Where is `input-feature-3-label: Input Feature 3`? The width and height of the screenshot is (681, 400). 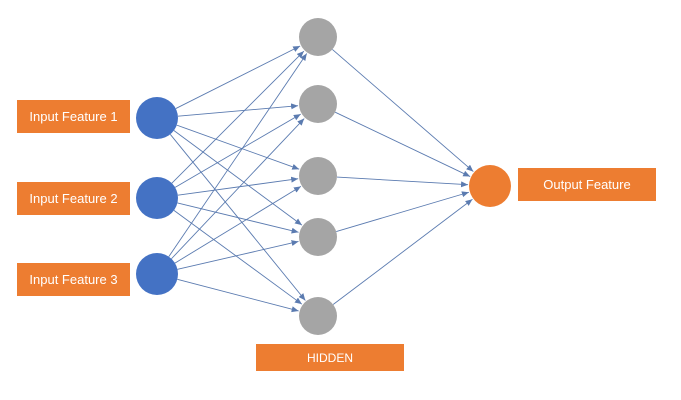
input-feature-3-label: Input Feature 3 is located at coordinates (73, 279).